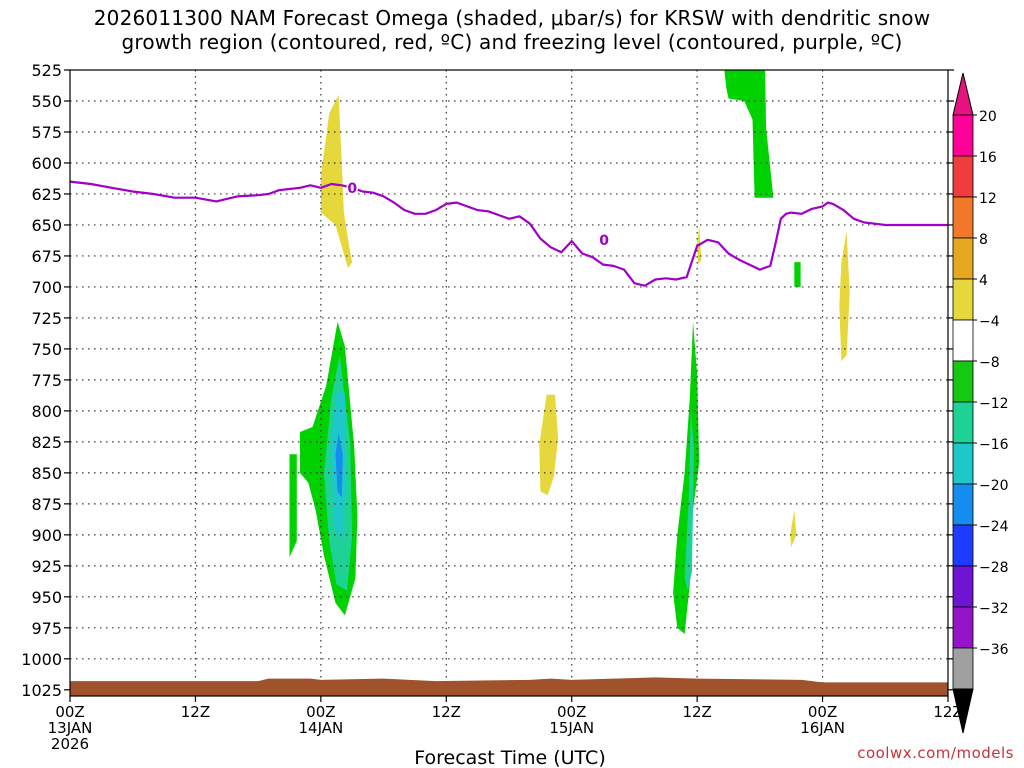 The width and height of the screenshot is (1024, 768). Describe the element at coordinates (571, 728) in the screenshot. I see `x-tick-label: 15JAN` at that location.